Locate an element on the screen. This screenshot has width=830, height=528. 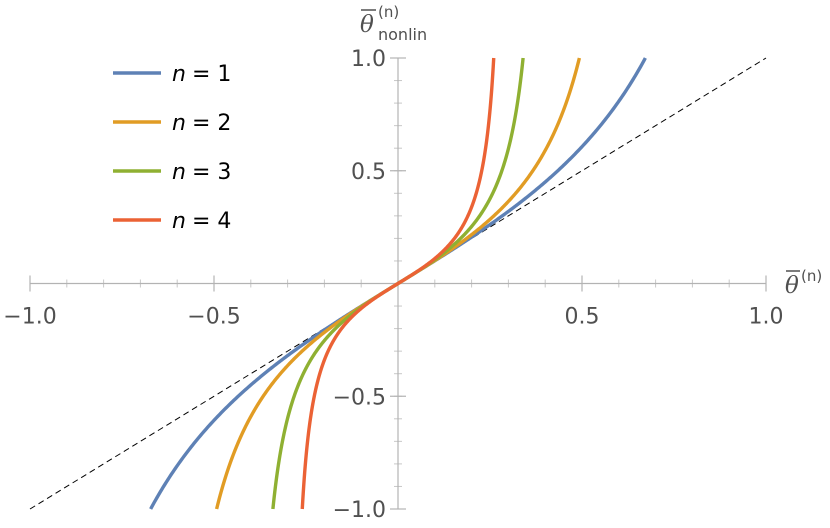
legend-item: n = 1 is located at coordinates (172, 74).